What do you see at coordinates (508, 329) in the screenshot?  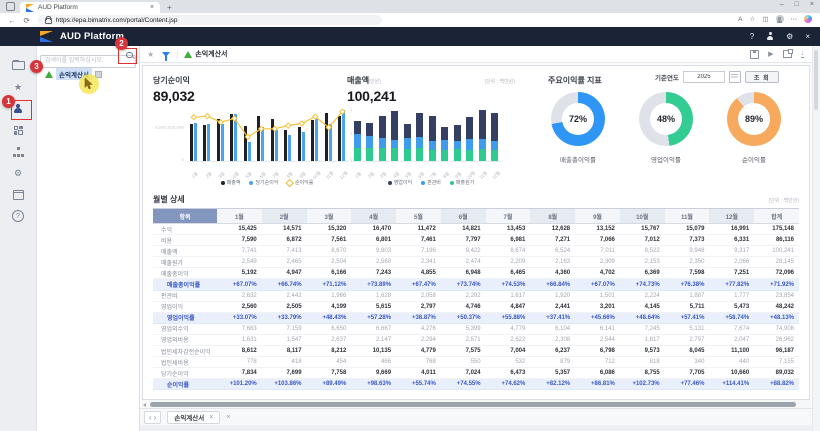 I see `table-cell: 4,779` at bounding box center [508, 329].